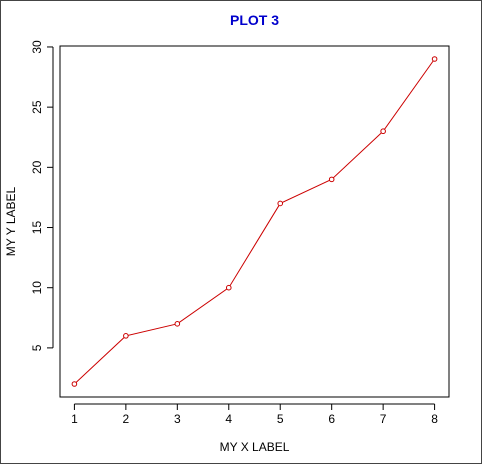  I want to click on y-tick-label: 15, so click(37, 228).